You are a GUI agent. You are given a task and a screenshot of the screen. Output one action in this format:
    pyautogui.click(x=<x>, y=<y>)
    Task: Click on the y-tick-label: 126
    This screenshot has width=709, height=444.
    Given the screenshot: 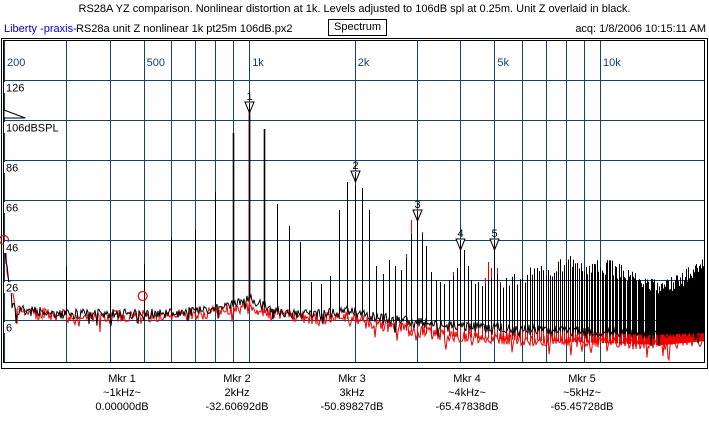 What is the action you would take?
    pyautogui.click(x=15, y=89)
    